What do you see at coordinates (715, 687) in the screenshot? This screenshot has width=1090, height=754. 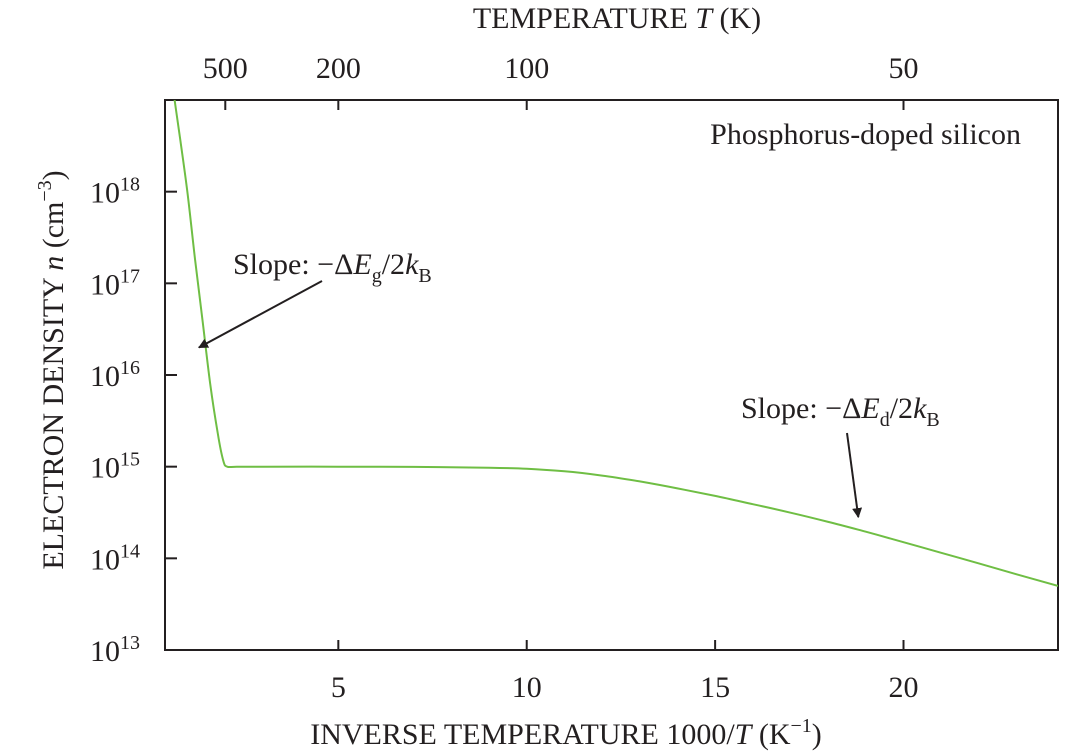 I see `x-tick-label: 15` at bounding box center [715, 687].